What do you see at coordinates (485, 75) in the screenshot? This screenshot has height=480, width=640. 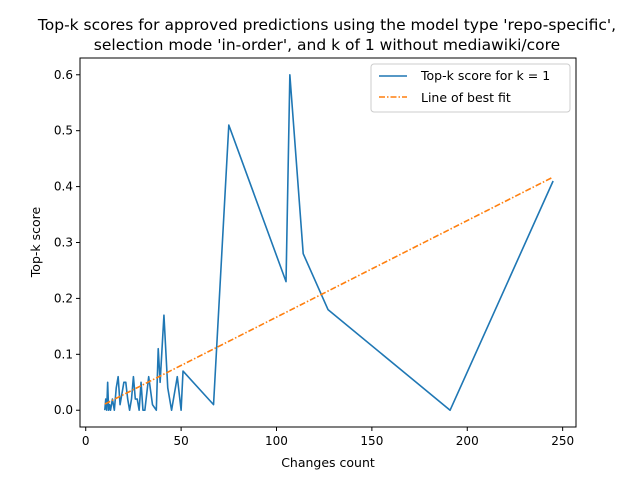 I see `legend-label-topk: Top-k score for k = 1` at bounding box center [485, 75].